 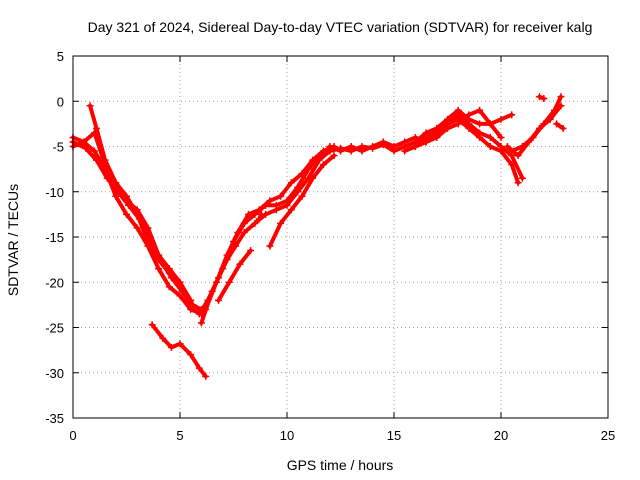 What do you see at coordinates (13, 240) in the screenshot?
I see `y-axis-label: SDTVAR / TECUs` at bounding box center [13, 240].